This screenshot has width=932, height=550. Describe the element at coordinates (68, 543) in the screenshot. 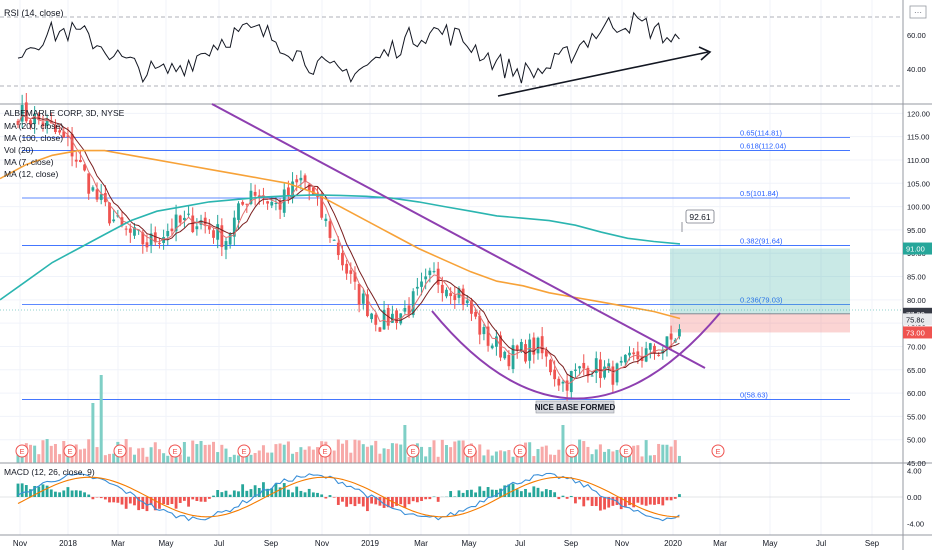

I see `time-axis-label: 2018` at that location.